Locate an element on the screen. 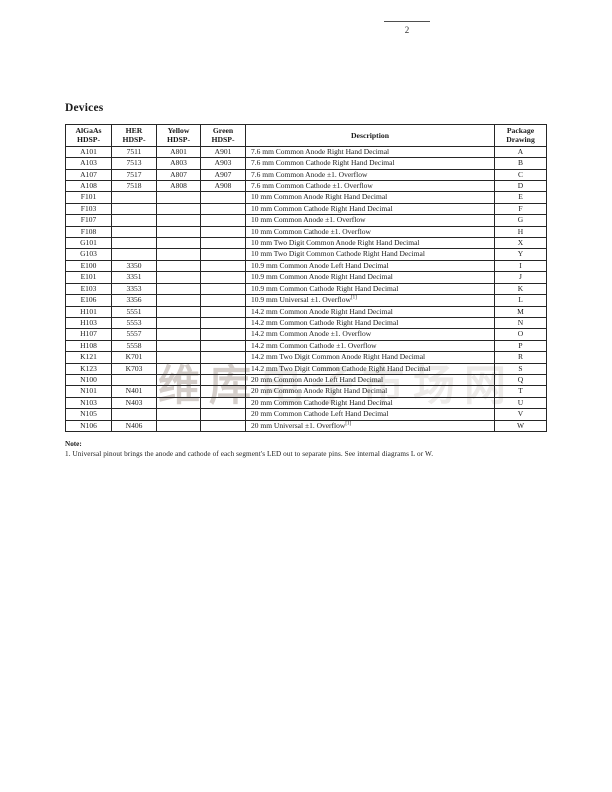 The image size is (612, 792). cell-description: 10 mm Common Cathode Right Hand Decimal is located at coordinates (370, 209).